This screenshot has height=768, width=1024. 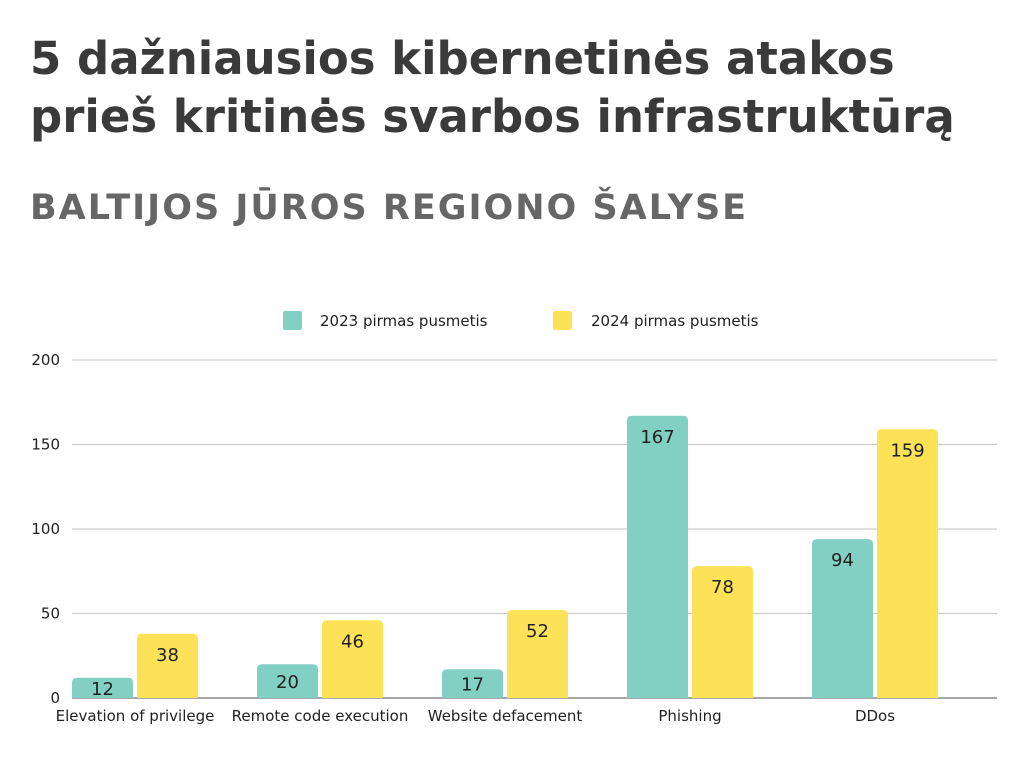 I want to click on x-category-label: Website defacement, so click(x=505, y=716).